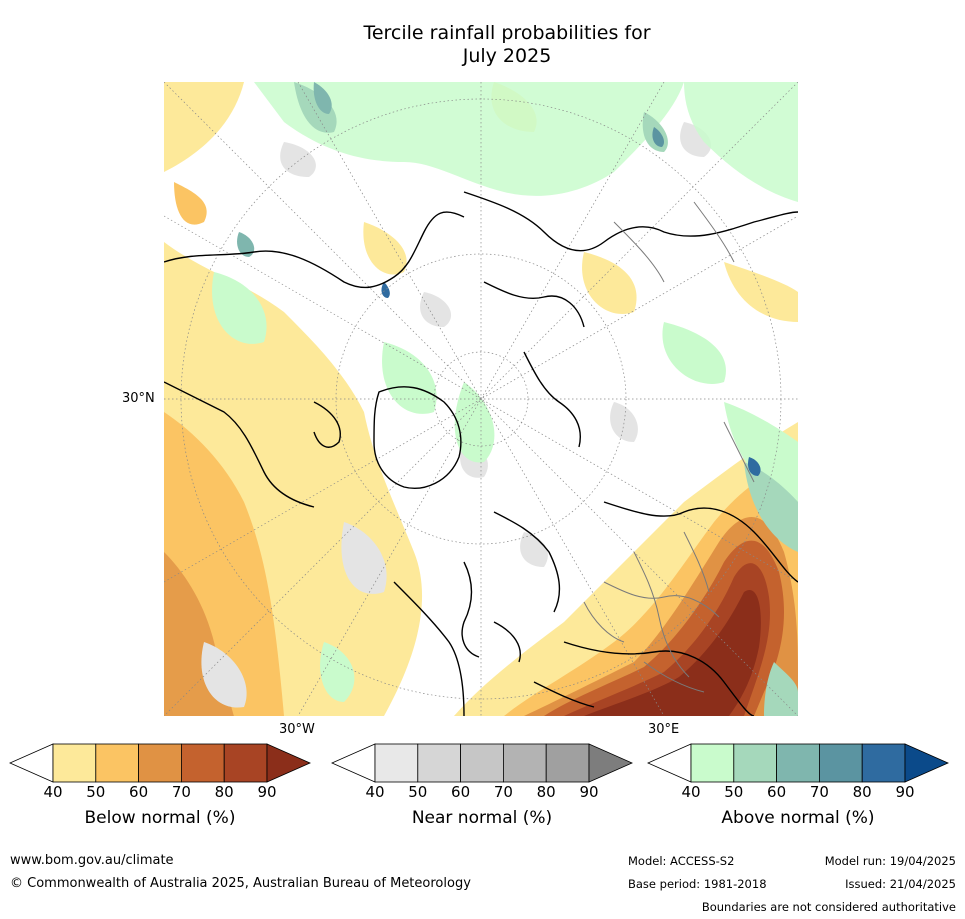 Image resolution: width=965 pixels, height=919 pixels. What do you see at coordinates (681, 861) in the screenshot?
I see `footer-model: Model: ACCESS-S2` at bounding box center [681, 861].